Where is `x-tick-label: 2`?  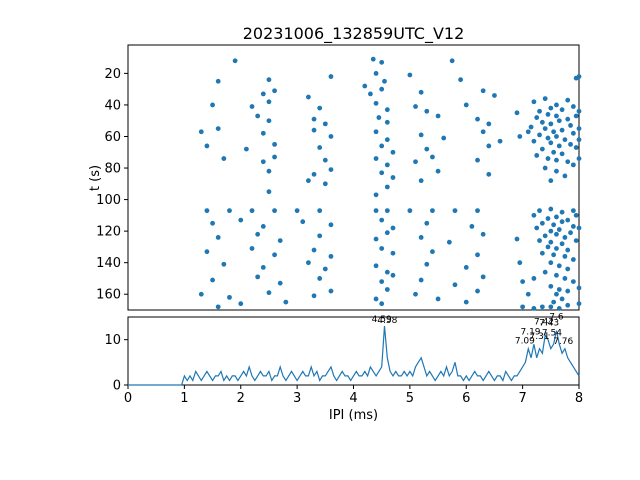
x-tick-label: 2 is located at coordinates (241, 398).